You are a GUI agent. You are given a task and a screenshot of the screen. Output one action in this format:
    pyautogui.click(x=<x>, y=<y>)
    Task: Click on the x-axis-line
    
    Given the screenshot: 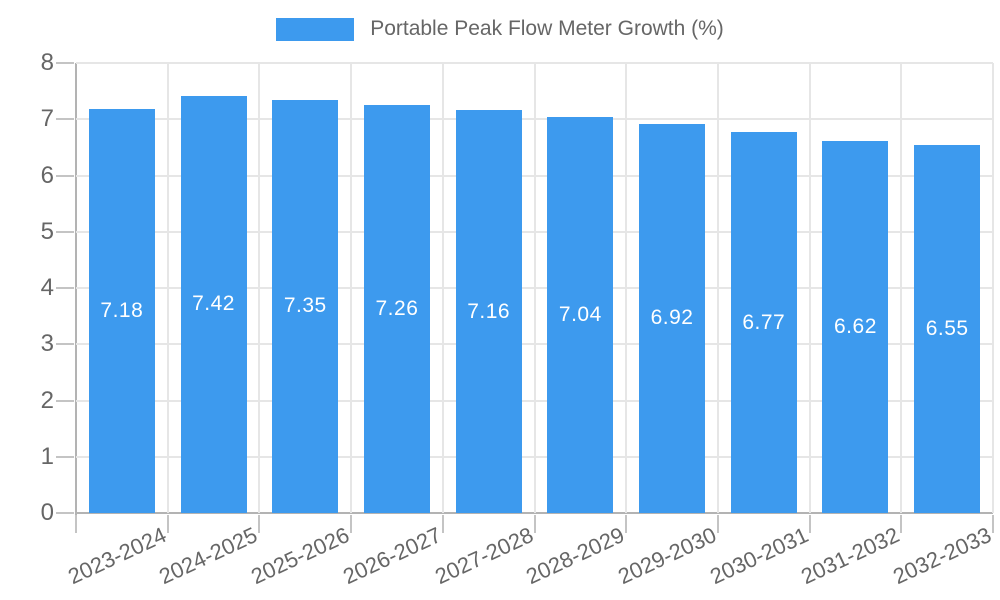 What is the action you would take?
    pyautogui.click(x=534, y=513)
    